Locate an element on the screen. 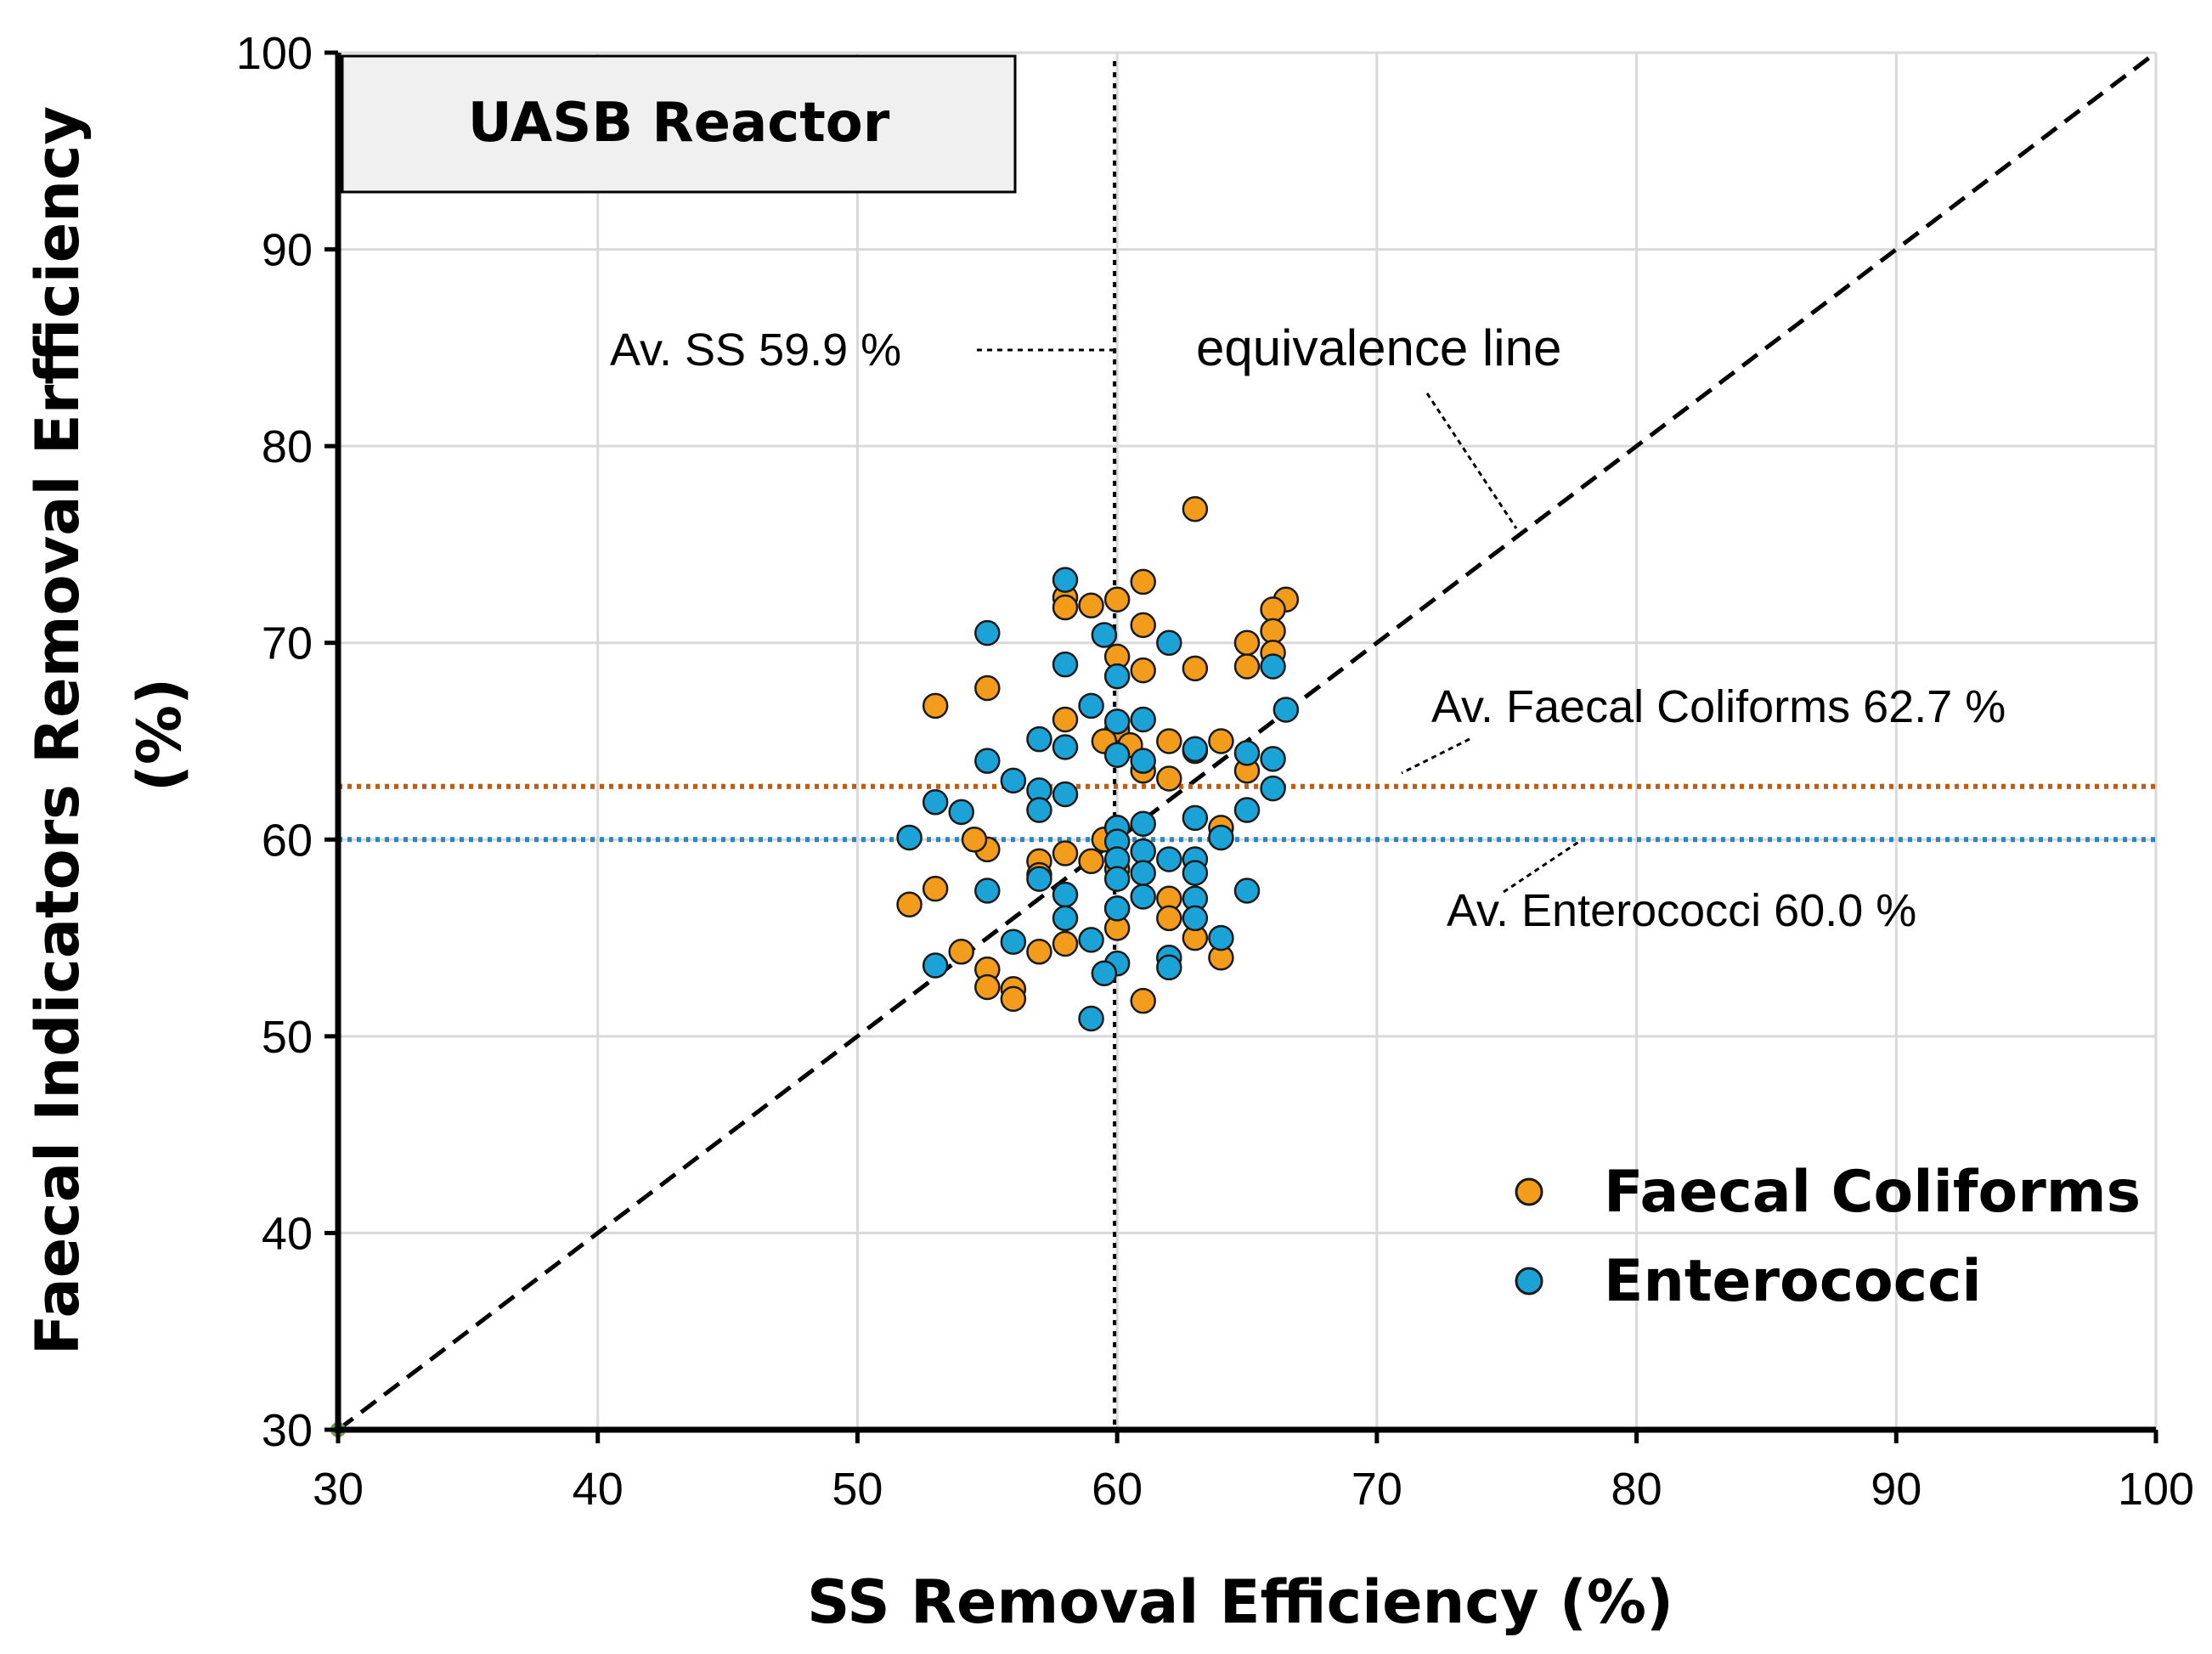  equivalence-leader is located at coordinates (1472, 461).